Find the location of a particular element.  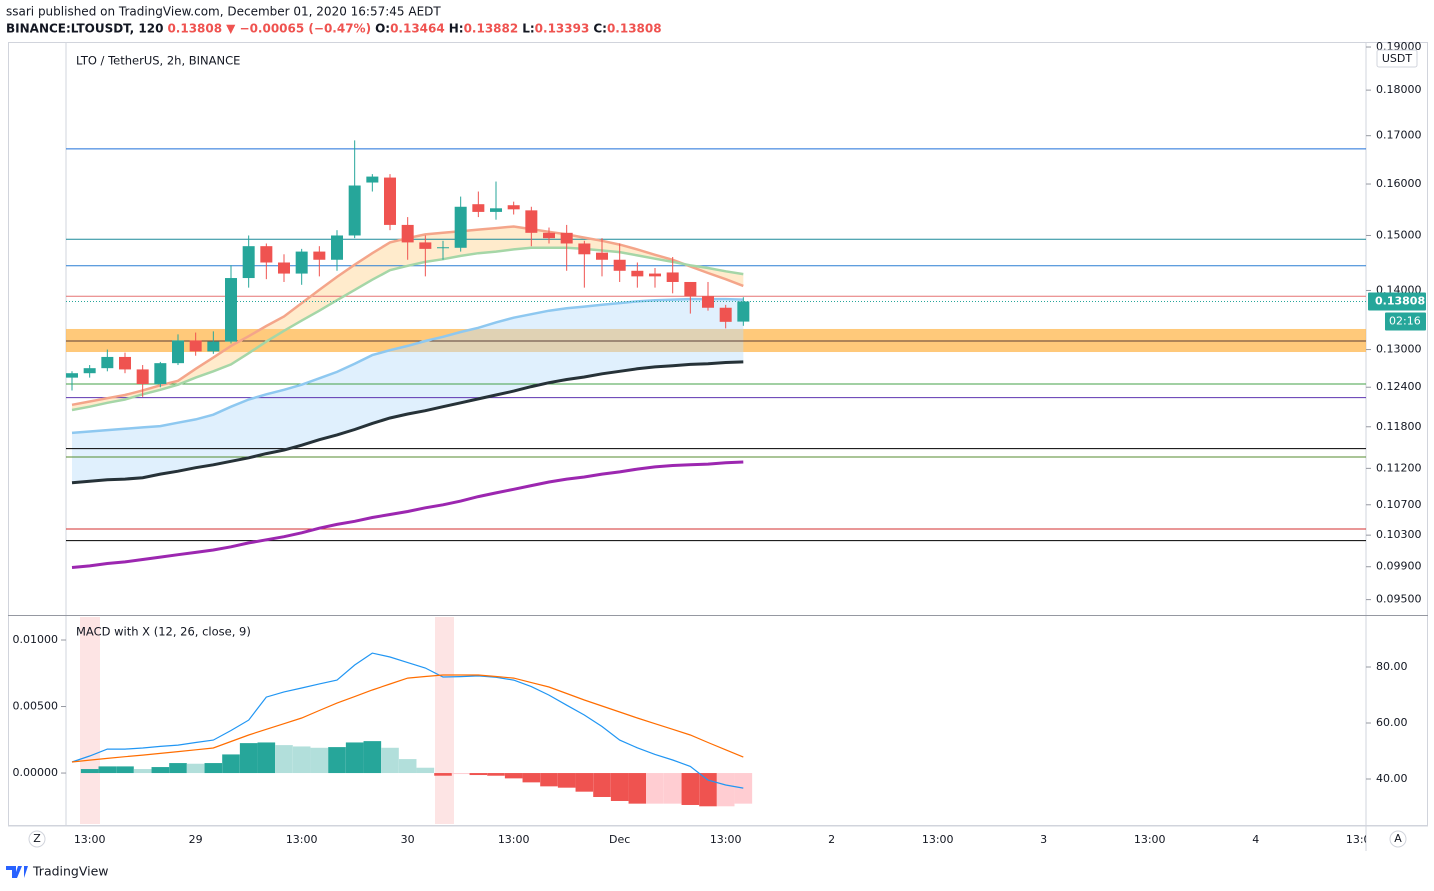

y-tick-label: 0.16000 is located at coordinates (1399, 183).